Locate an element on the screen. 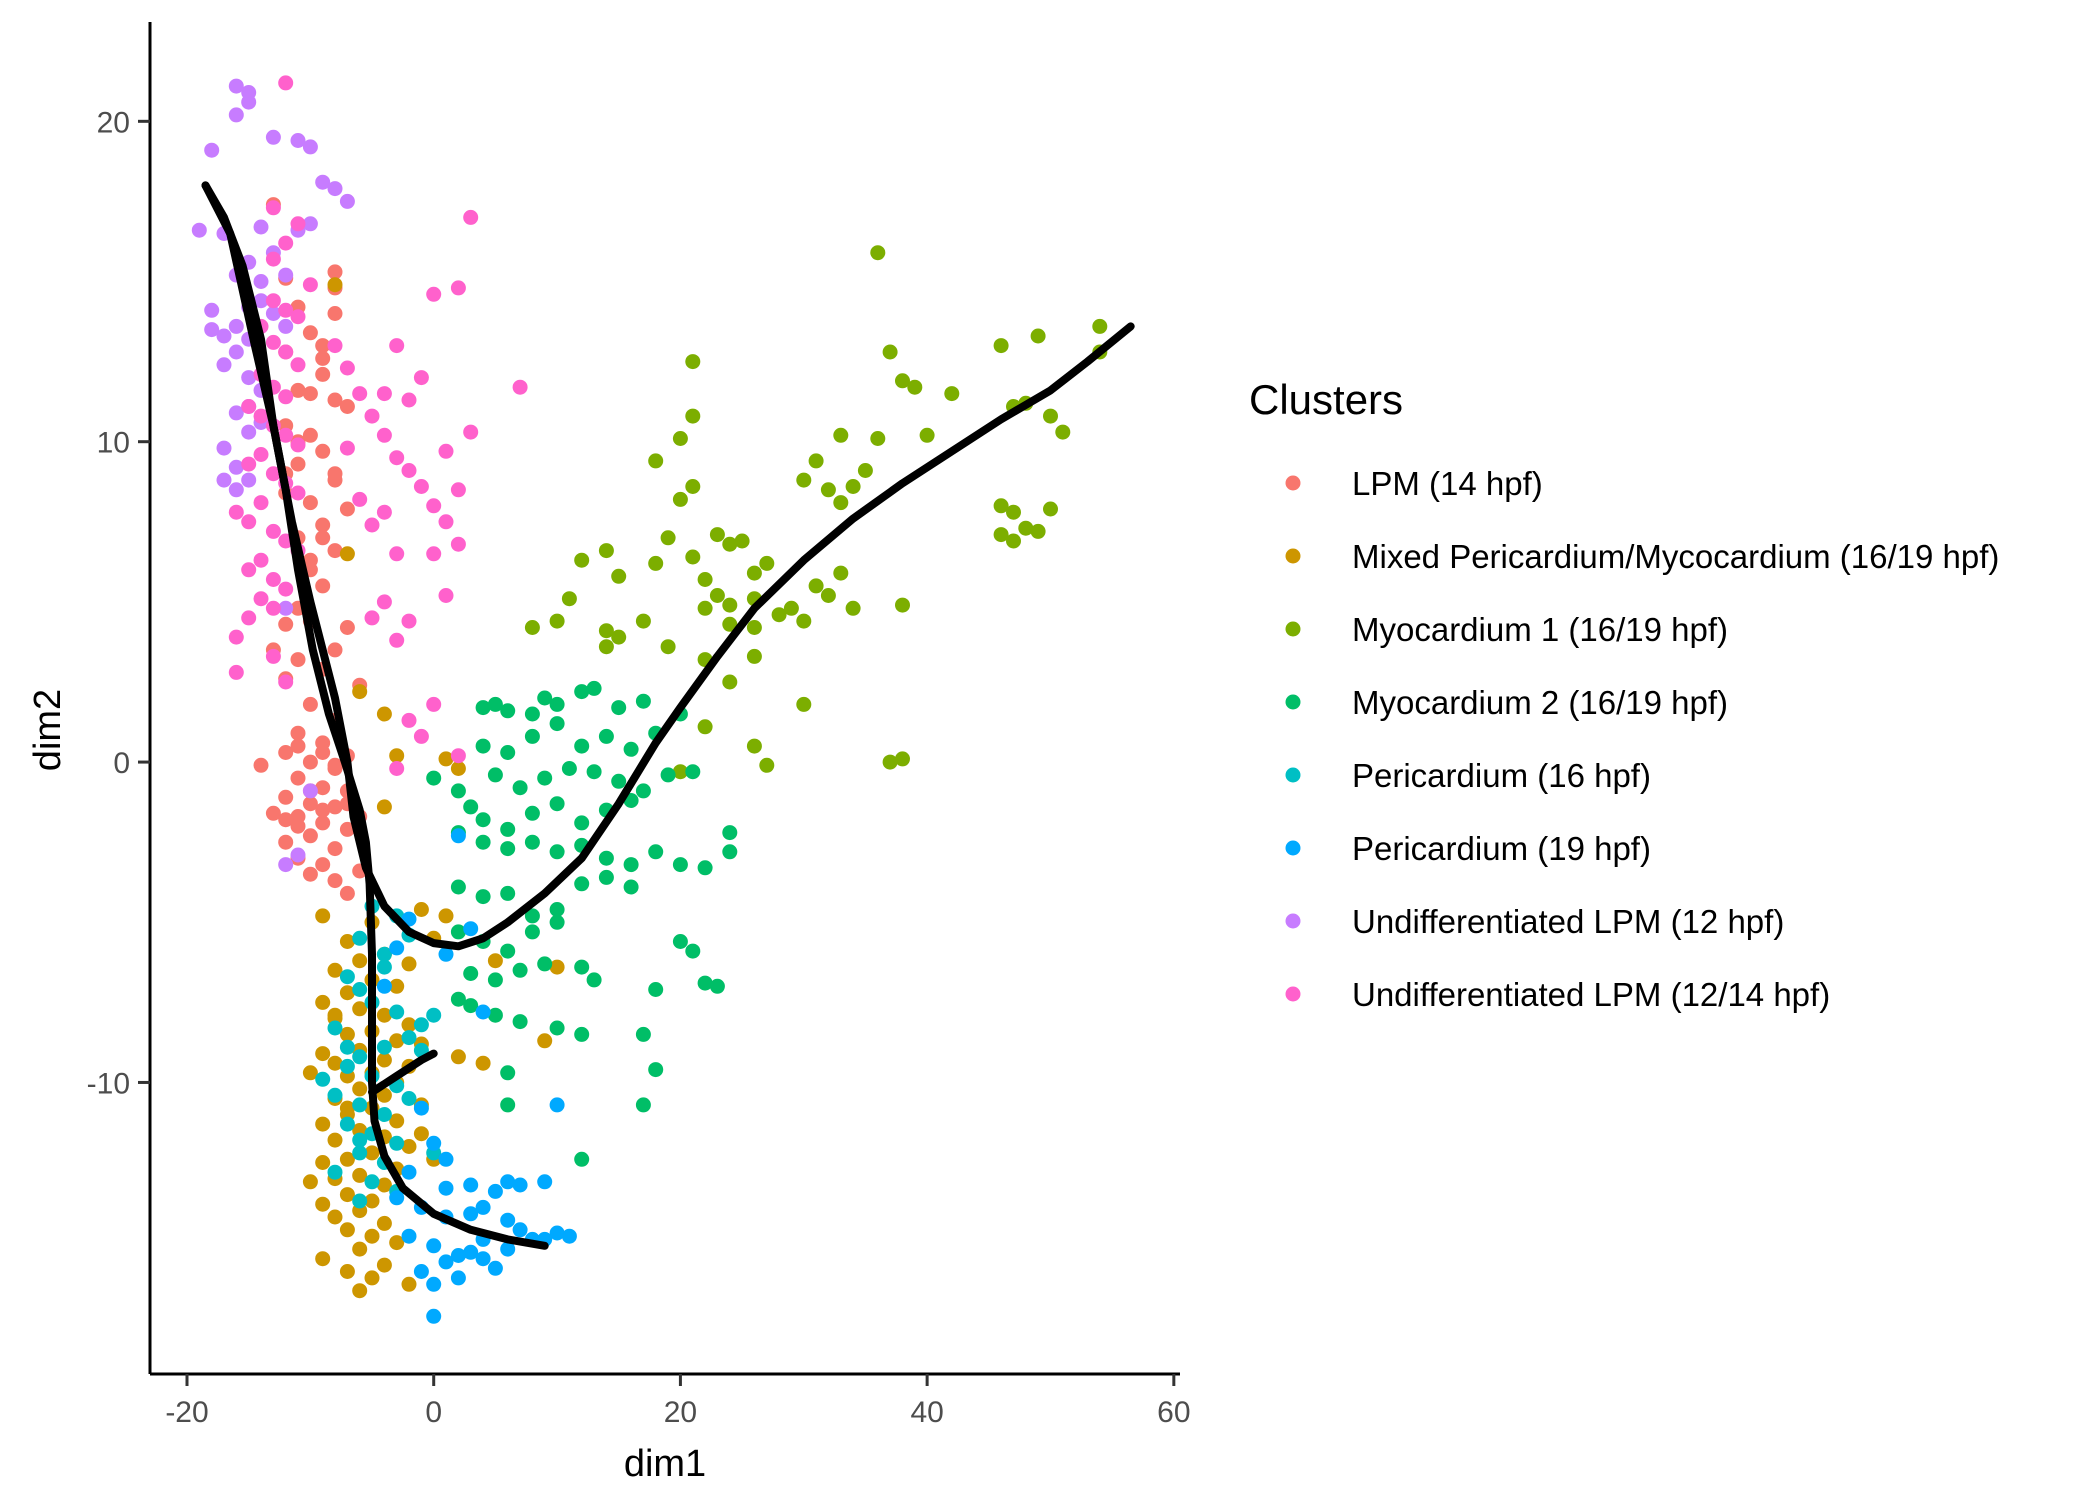  x-tick-label: 40 is located at coordinates (926, 1412).